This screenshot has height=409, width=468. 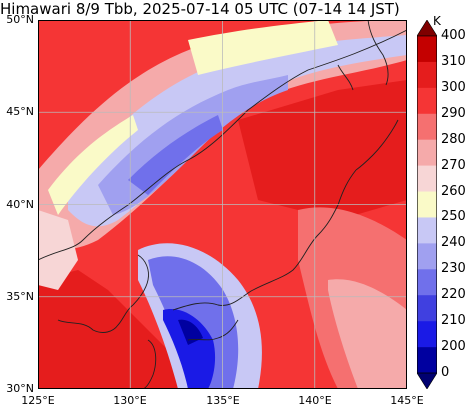 What do you see at coordinates (315, 400) in the screenshot?
I see `lon-label: 140°E` at bounding box center [315, 400].